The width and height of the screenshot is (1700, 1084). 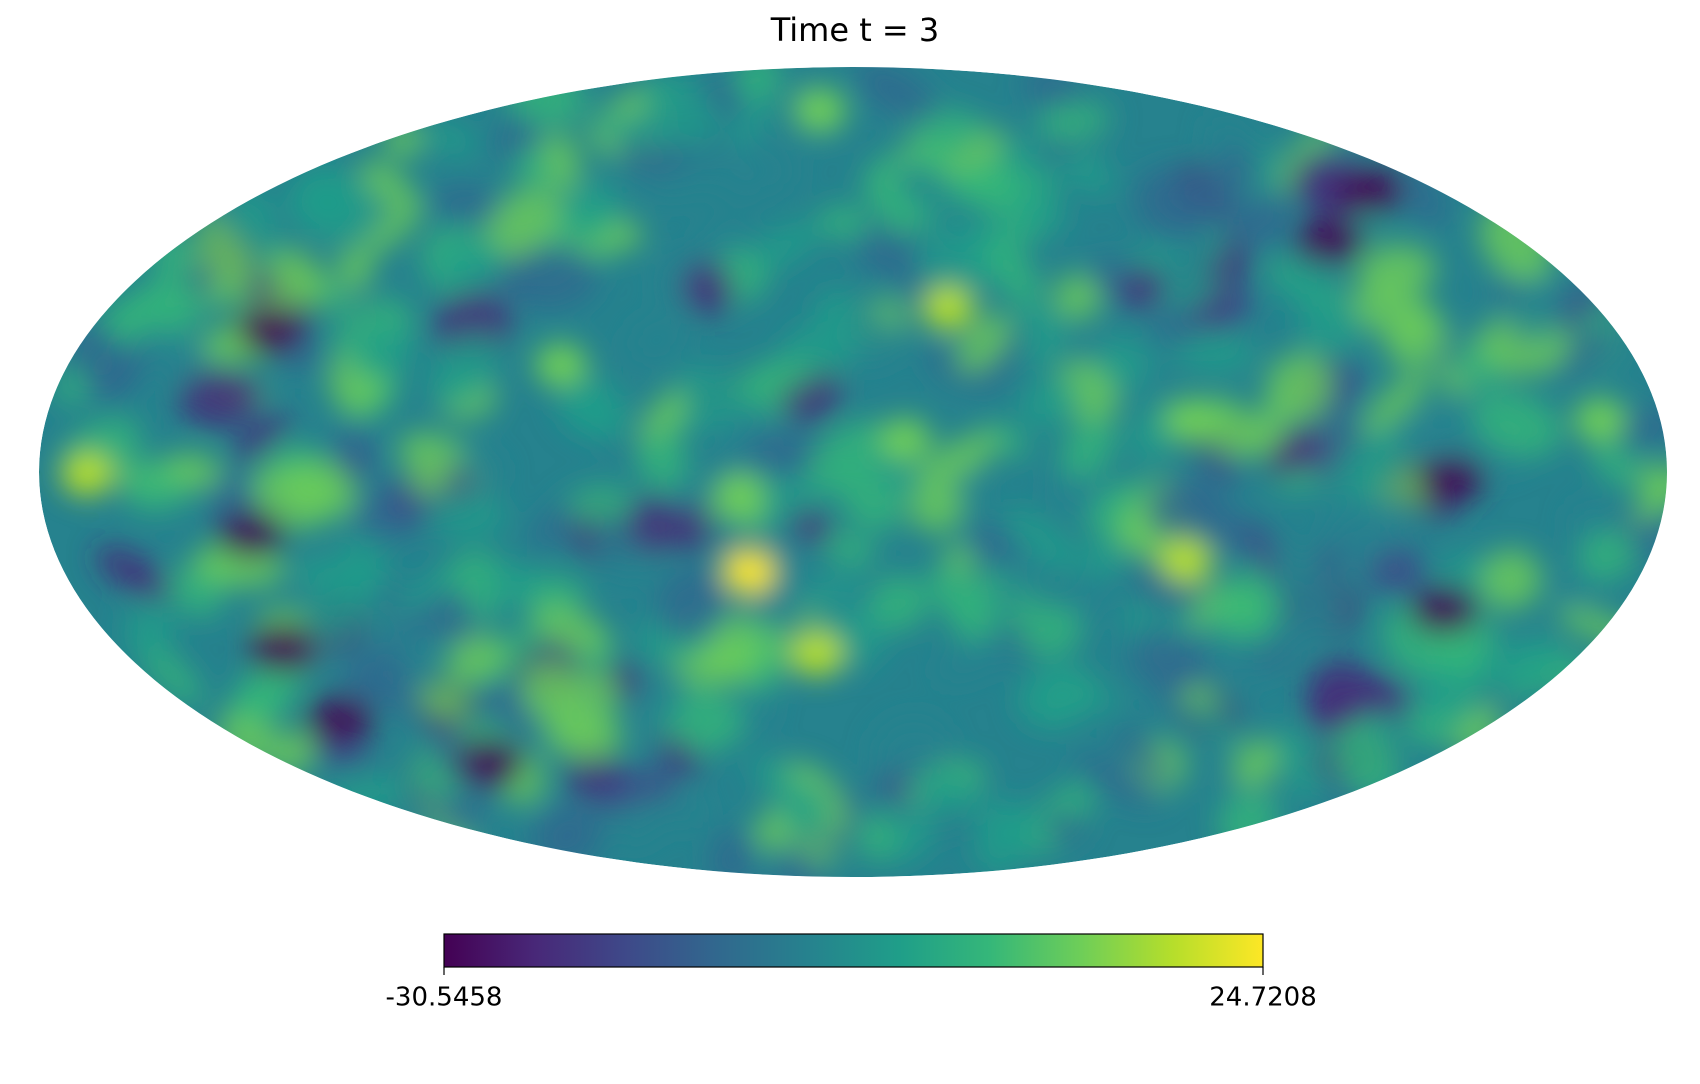 I want to click on colorbar: -30.5458 24.7208, so click(x=851, y=973).